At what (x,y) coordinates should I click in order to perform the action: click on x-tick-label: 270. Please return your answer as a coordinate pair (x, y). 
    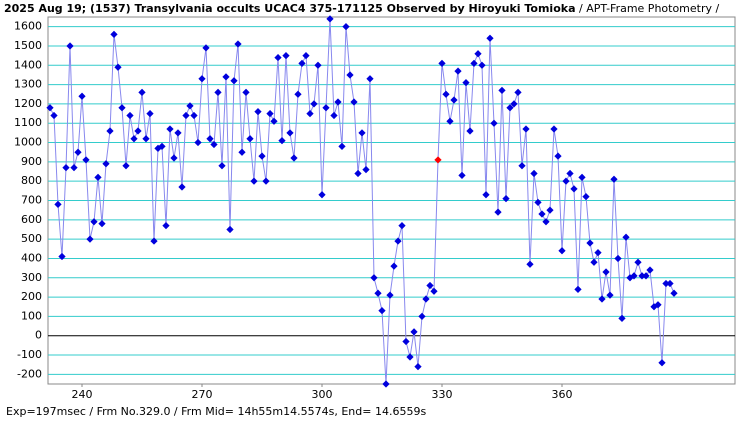
    Looking at the image, I should click on (202, 394).